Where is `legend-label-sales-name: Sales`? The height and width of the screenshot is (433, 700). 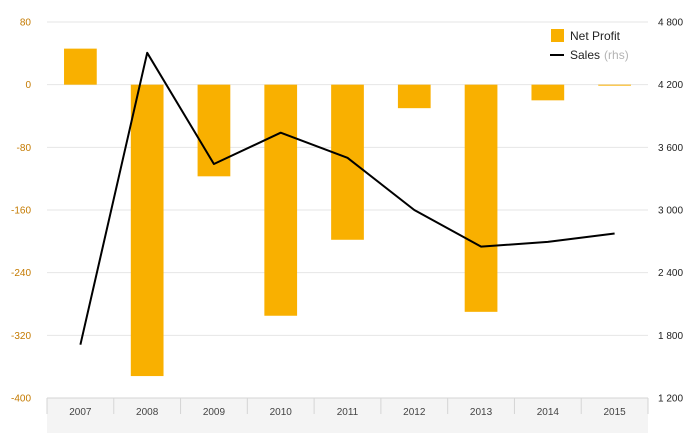
legend-label-sales-name: Sales is located at coordinates (585, 55).